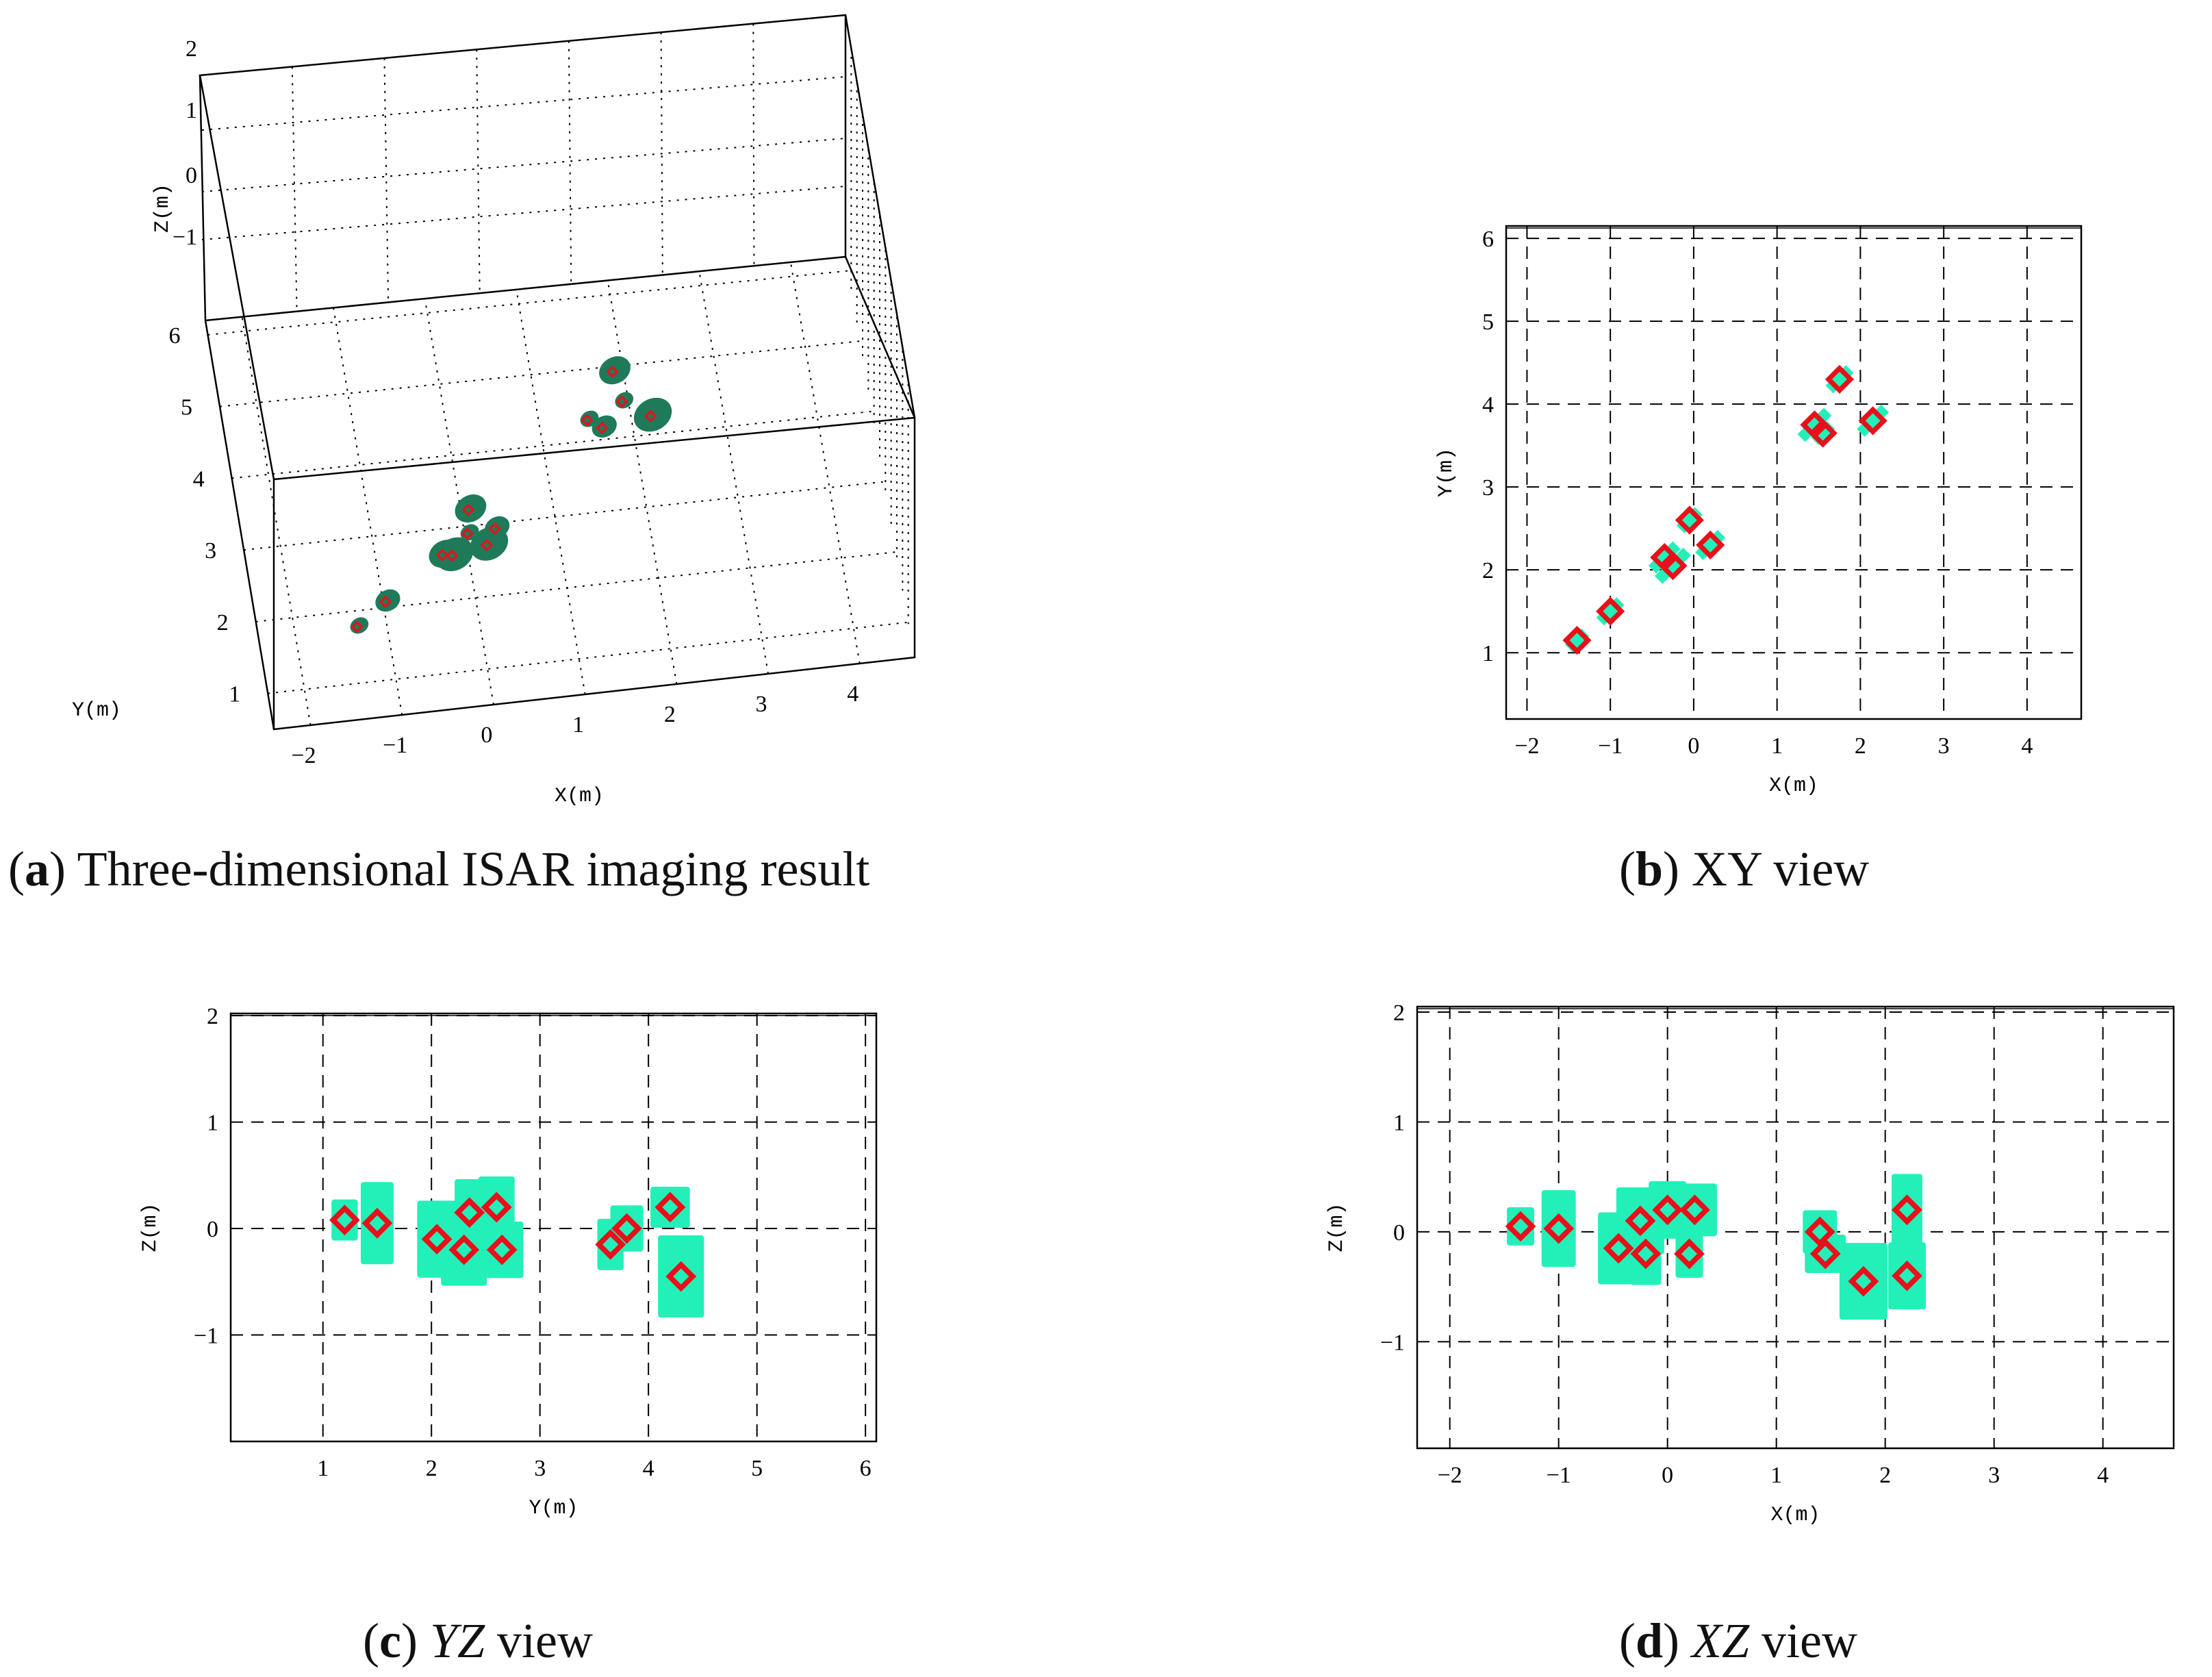 This screenshot has width=2212, height=1677. What do you see at coordinates (757, 1468) in the screenshot?
I see `x-tick-label: 5` at bounding box center [757, 1468].